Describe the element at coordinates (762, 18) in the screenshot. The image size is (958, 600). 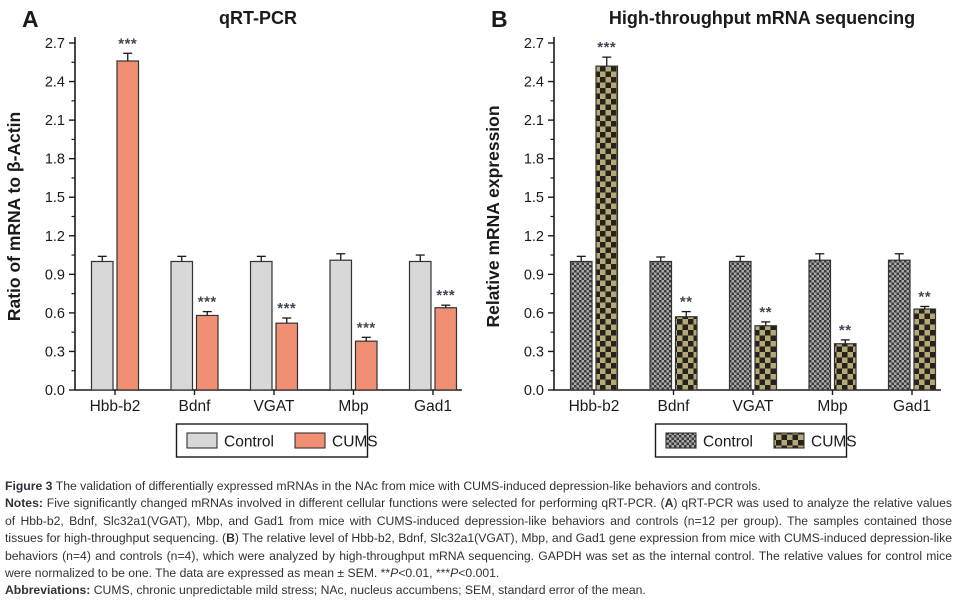
I see `chart-title: High-throughput mRNA sequencing` at that location.